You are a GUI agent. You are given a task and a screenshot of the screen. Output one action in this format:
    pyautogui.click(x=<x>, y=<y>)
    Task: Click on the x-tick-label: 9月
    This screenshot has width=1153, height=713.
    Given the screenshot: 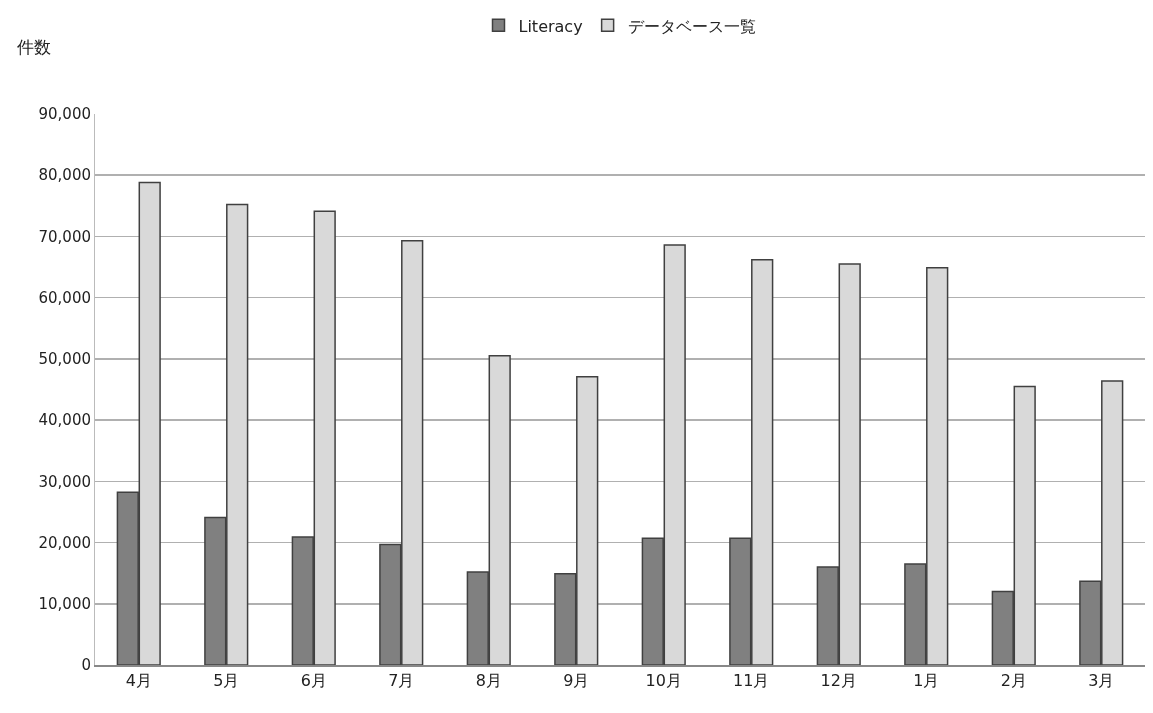 What is the action you would take?
    pyautogui.click(x=576, y=681)
    